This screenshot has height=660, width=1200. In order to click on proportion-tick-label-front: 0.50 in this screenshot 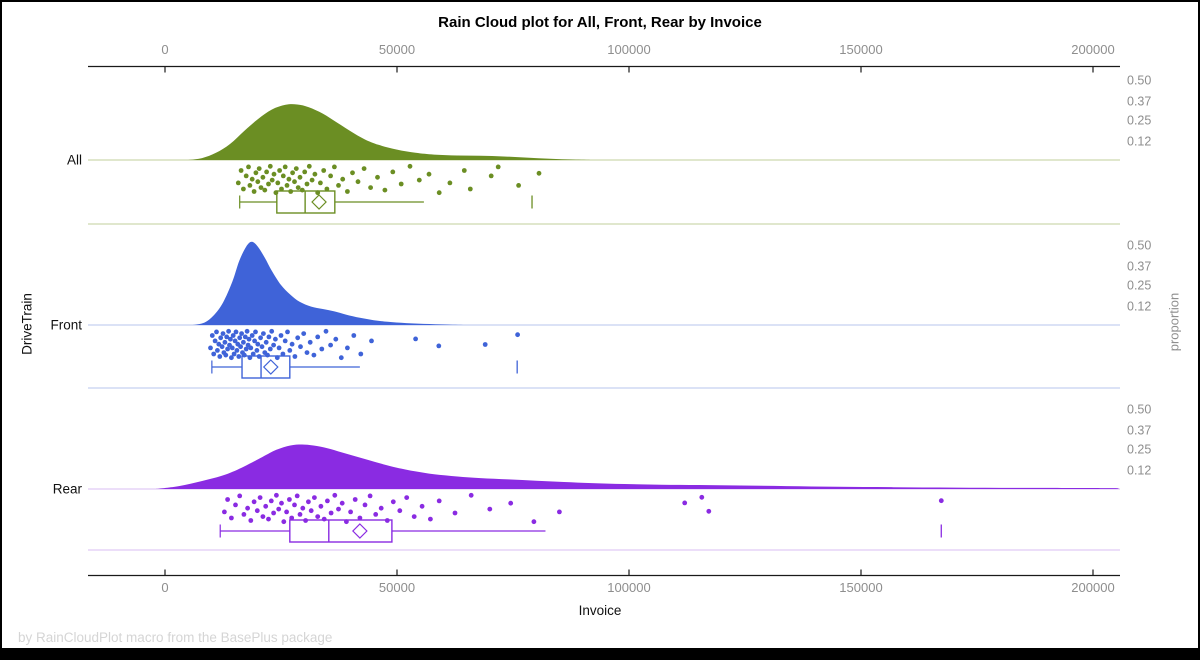, I will do `click(1139, 246)`.